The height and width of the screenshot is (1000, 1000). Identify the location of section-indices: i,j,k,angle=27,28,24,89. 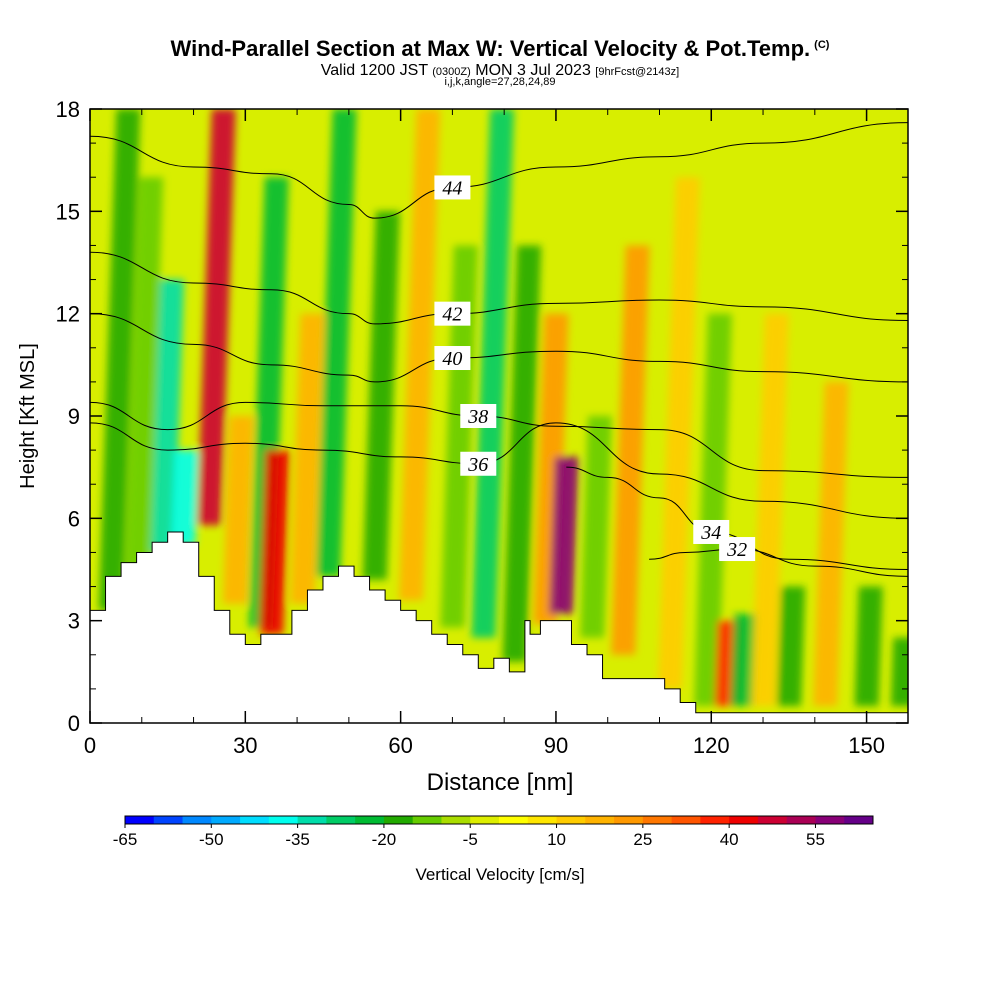
(500, 82).